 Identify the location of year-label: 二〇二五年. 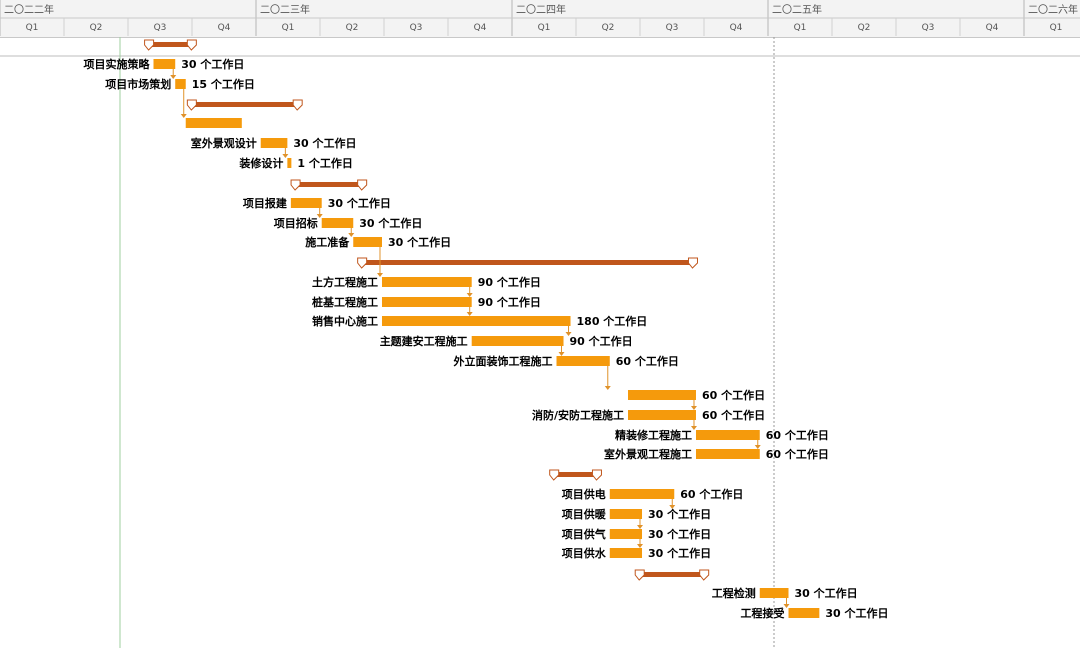
(797, 9).